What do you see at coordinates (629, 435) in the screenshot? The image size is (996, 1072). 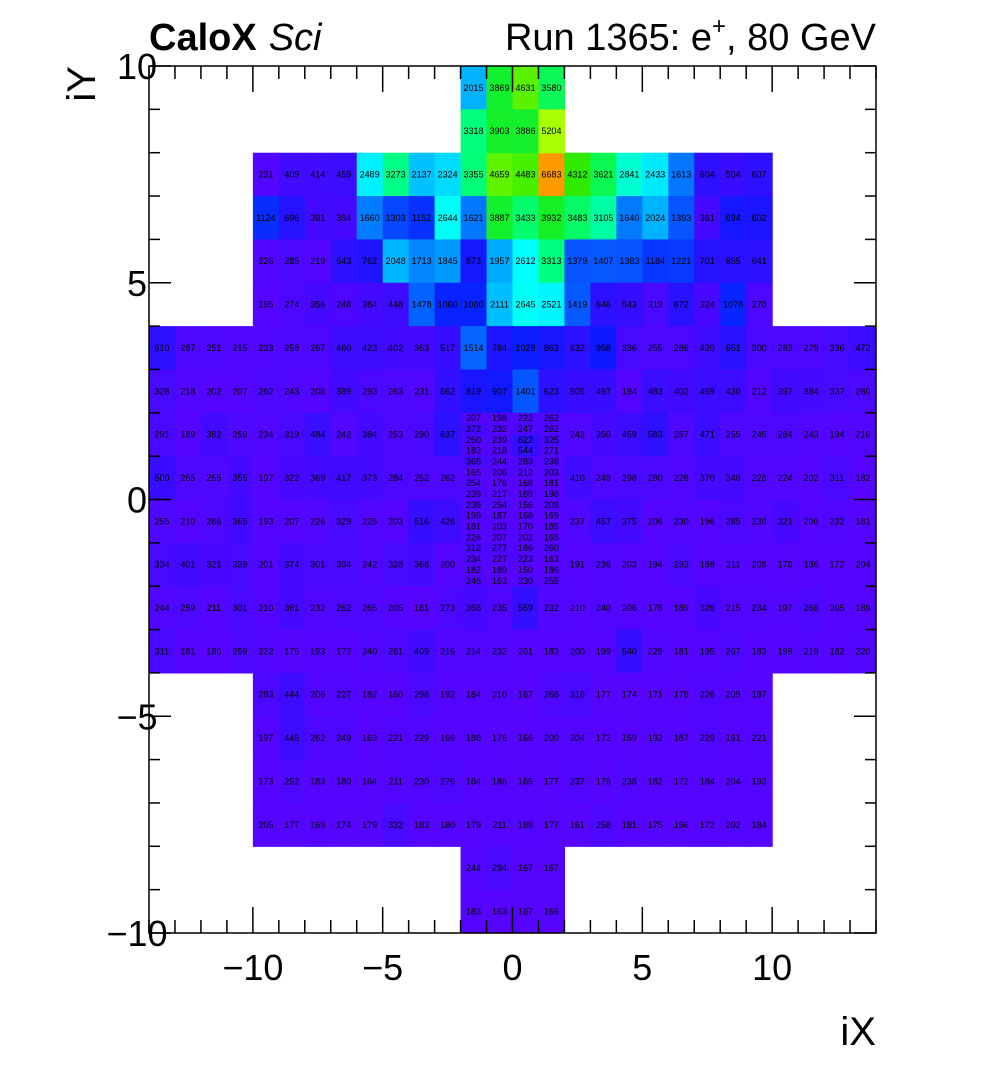 I see `heatmap-value-label: 459` at bounding box center [629, 435].